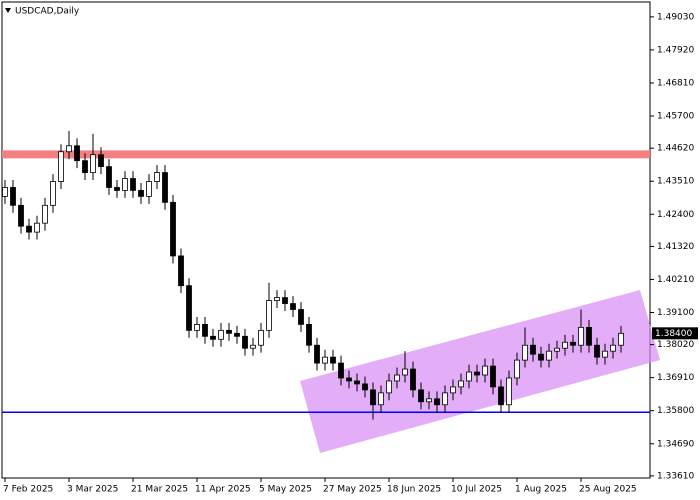 This screenshot has height=500, width=700. What do you see at coordinates (675, 215) in the screenshot?
I see `y-tick-label: 1.42400` at bounding box center [675, 215].